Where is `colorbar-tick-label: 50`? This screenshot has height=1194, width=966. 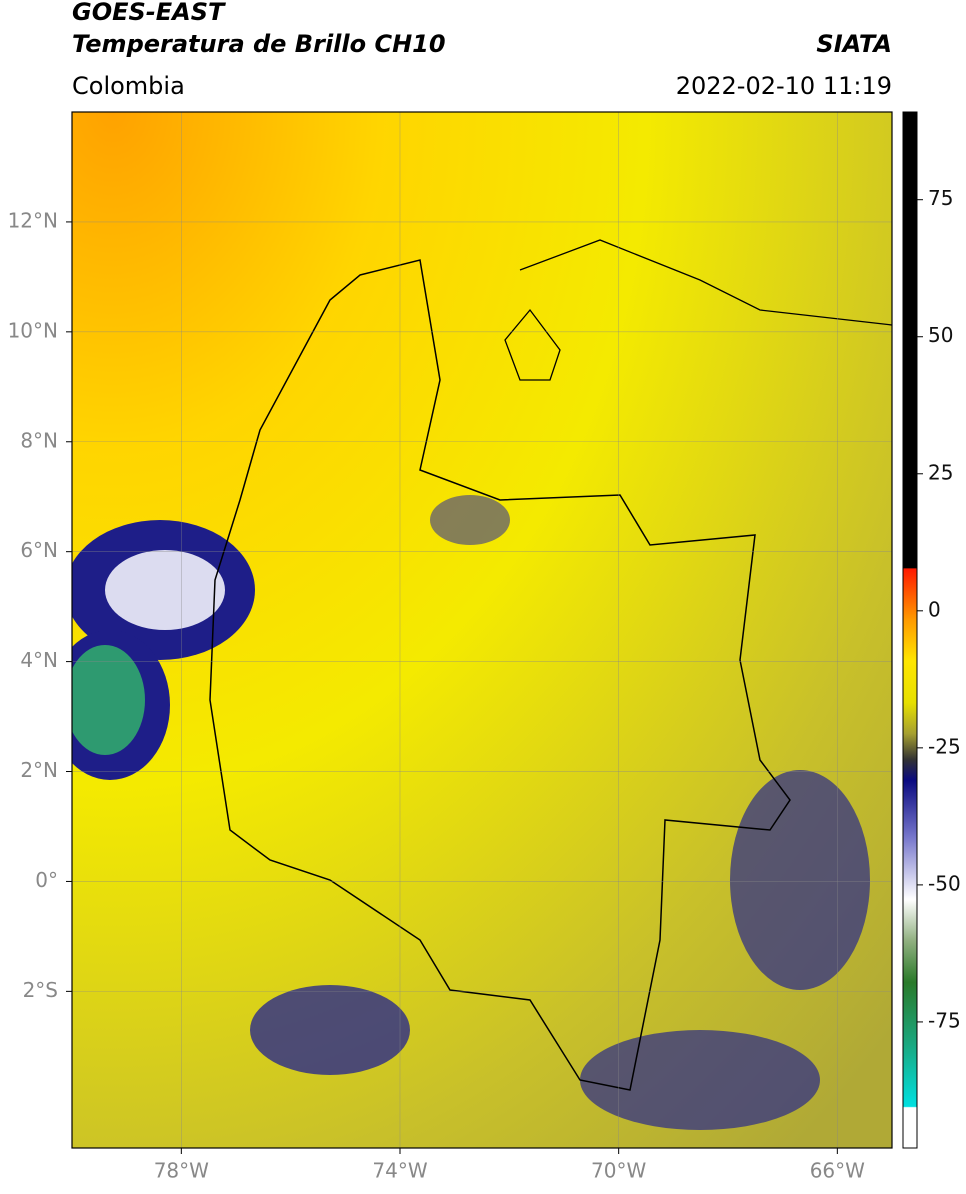
colorbar-tick-label: 50 is located at coordinates (940, 335).